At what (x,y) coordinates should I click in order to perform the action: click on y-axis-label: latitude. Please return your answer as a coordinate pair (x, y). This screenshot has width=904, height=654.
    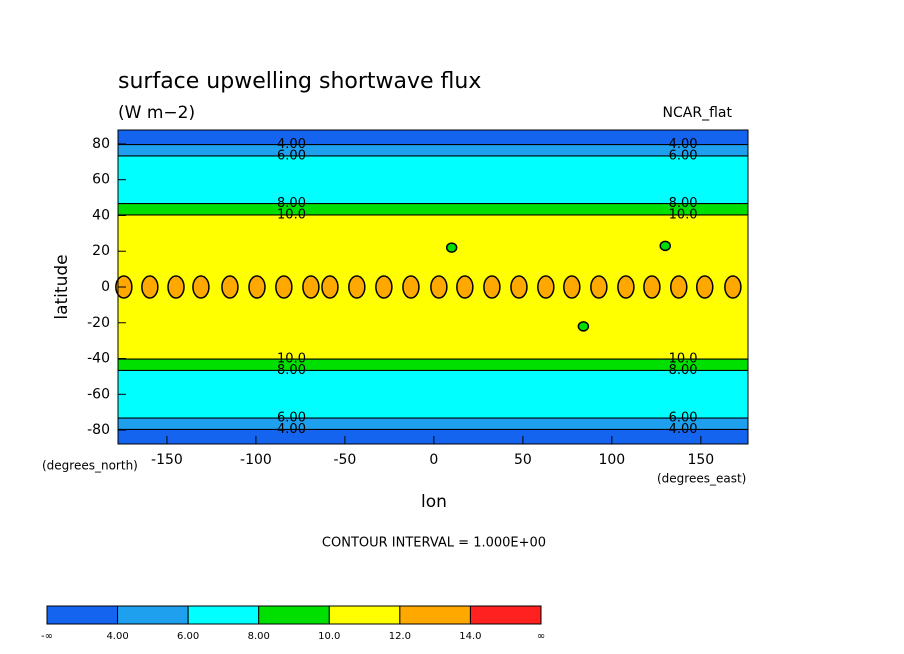
    Looking at the image, I should click on (62, 286).